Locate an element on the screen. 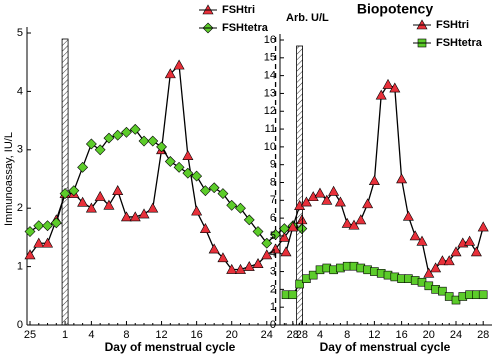 This screenshot has width=500, height=361. y-tick-label: 2 is located at coordinates (273, 289).